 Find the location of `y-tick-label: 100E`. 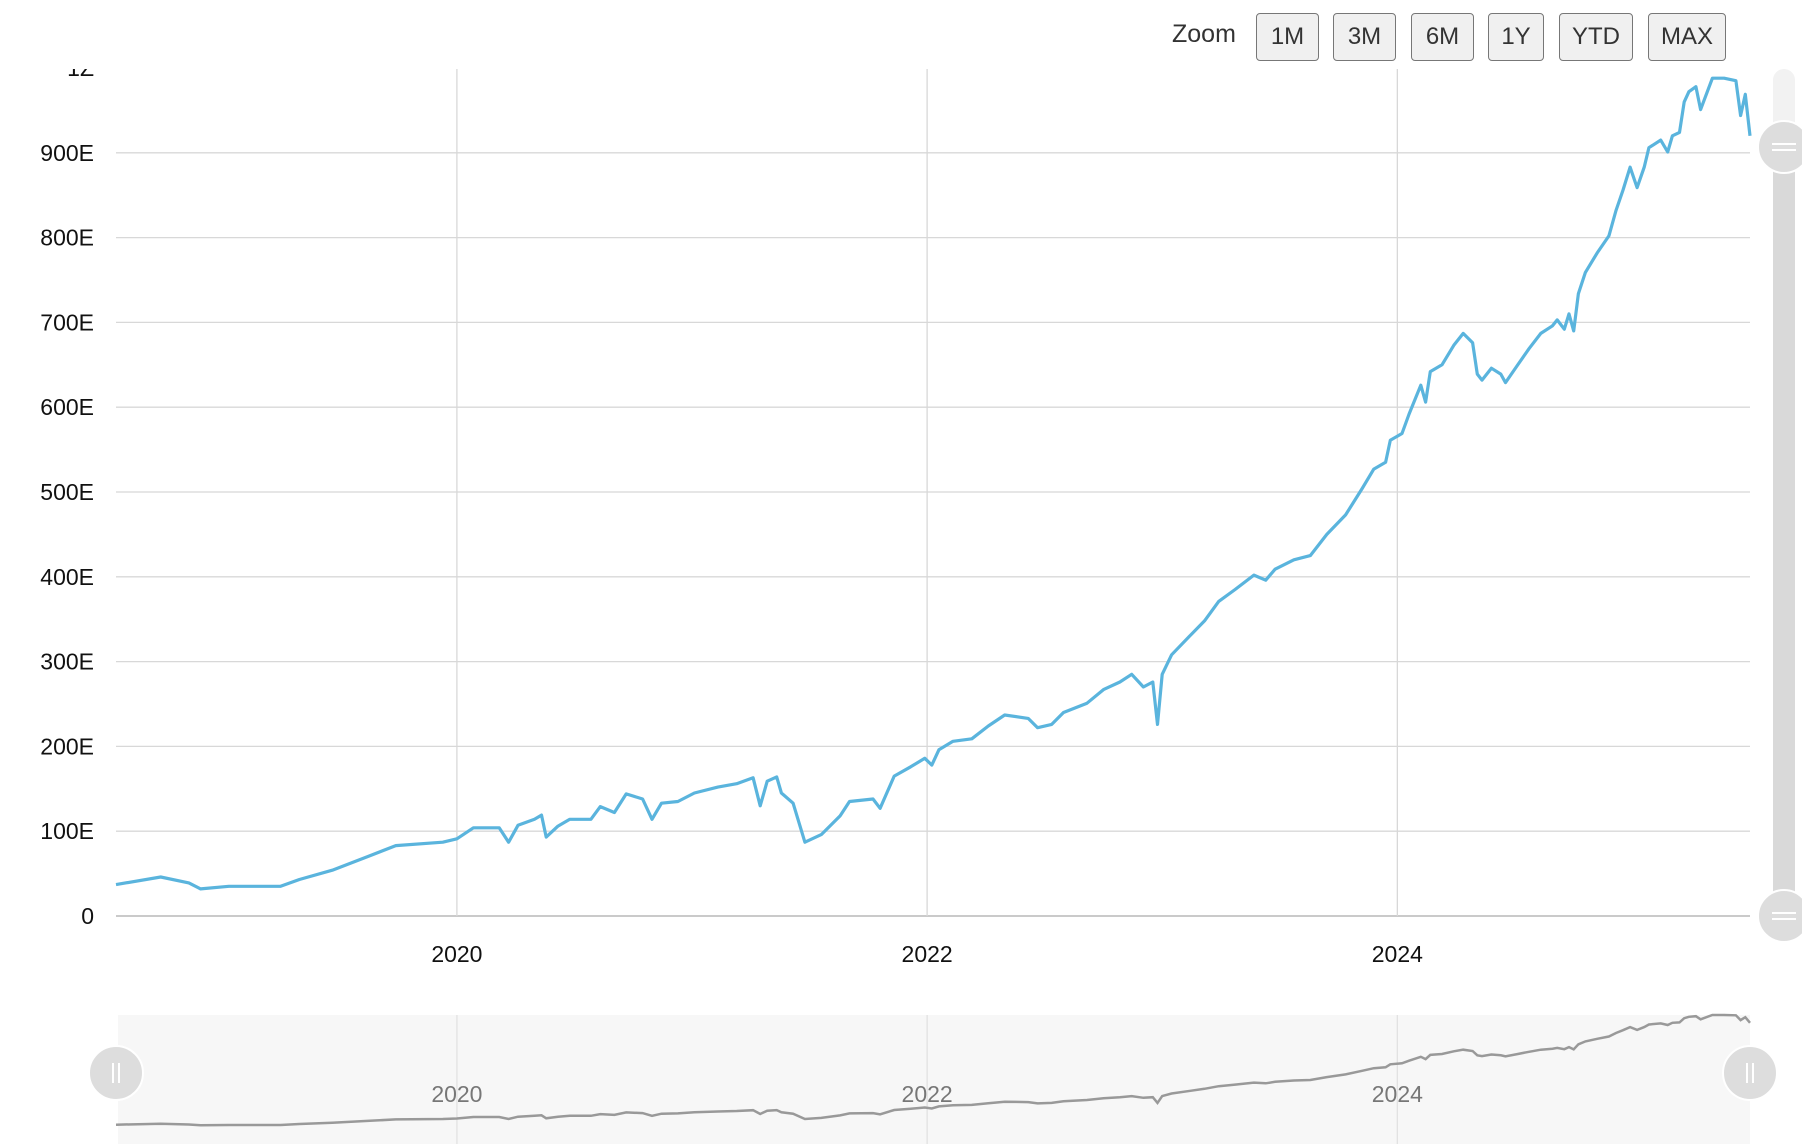

y-tick-label: 100E is located at coordinates (67, 831).